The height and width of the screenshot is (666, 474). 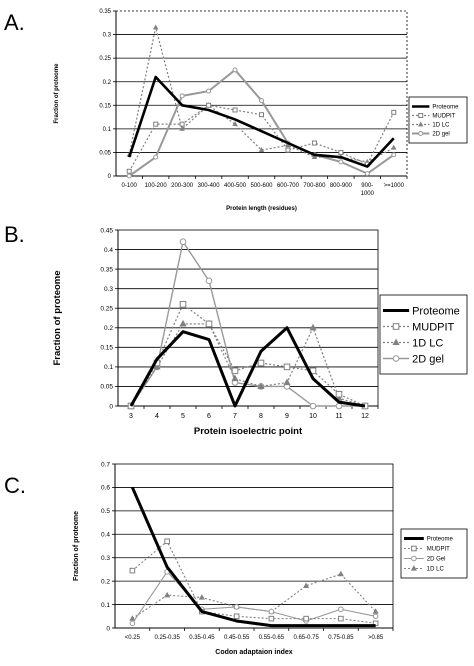 I want to click on x-tick-label-line: 11, so click(x=338, y=416).